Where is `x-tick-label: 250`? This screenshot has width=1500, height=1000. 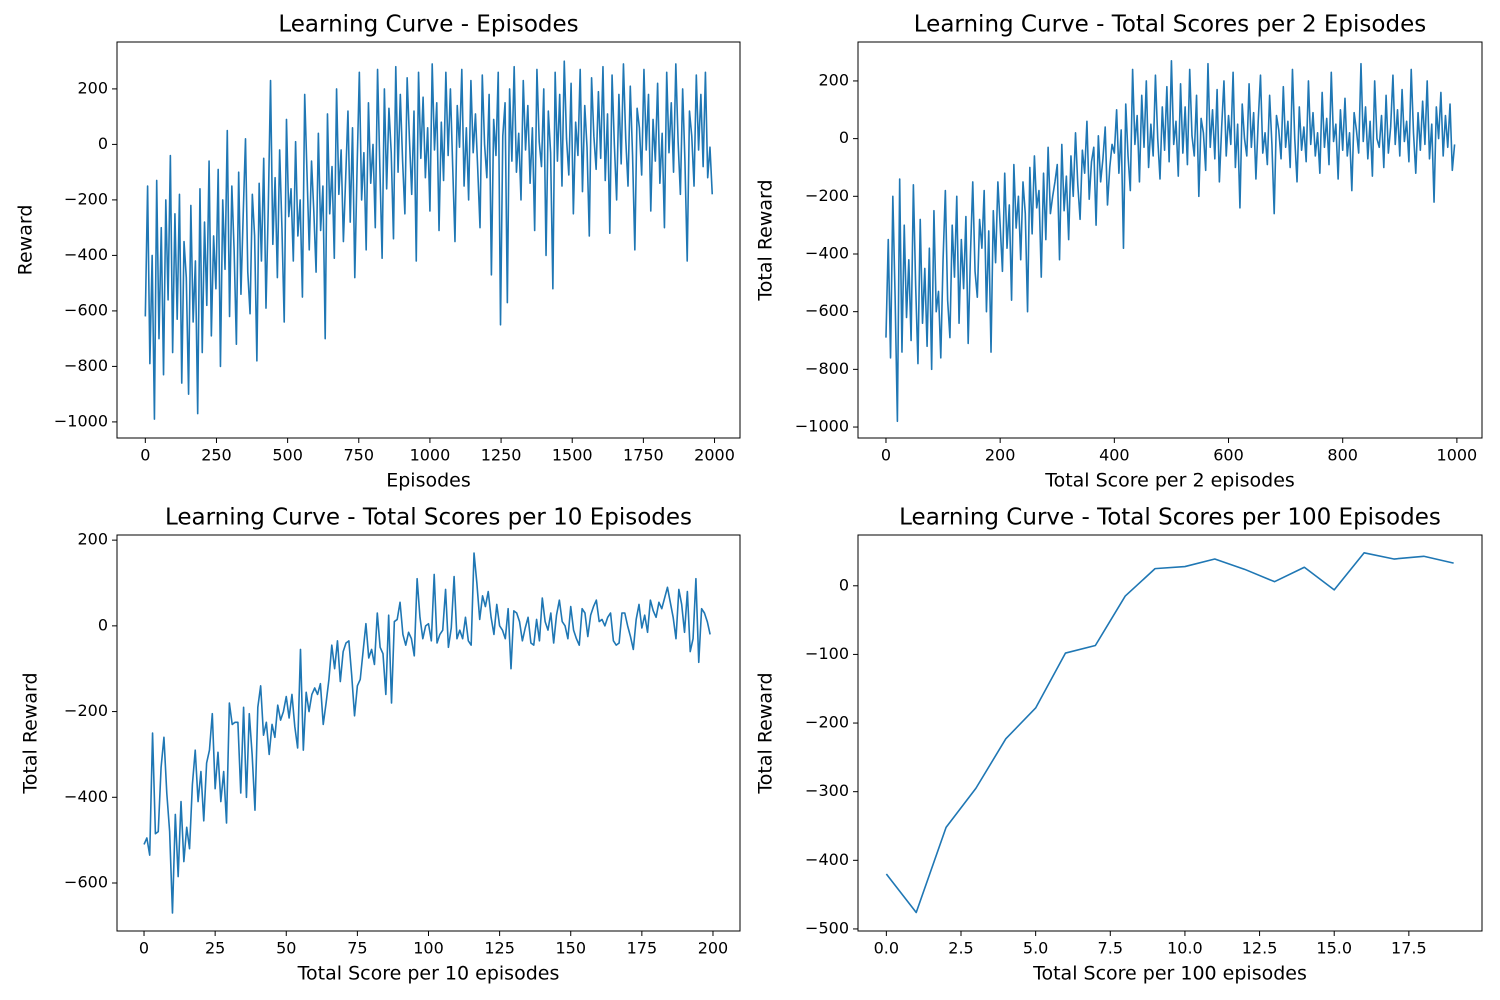 x-tick-label: 250 is located at coordinates (216, 455).